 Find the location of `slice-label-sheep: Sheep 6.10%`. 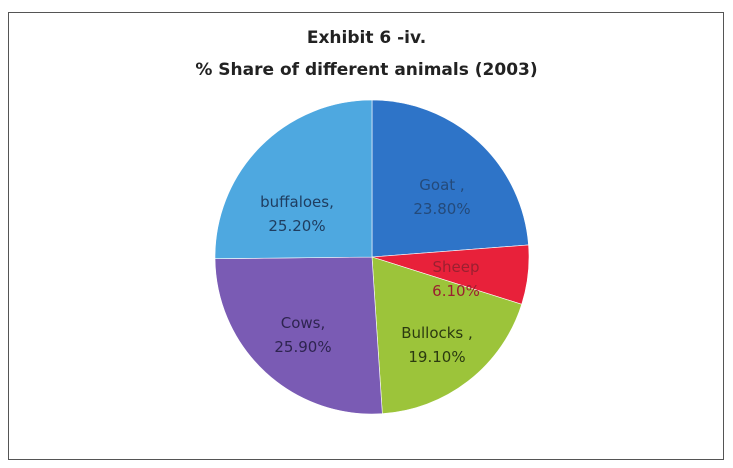

slice-label-sheep: Sheep 6.10% is located at coordinates (456, 279).